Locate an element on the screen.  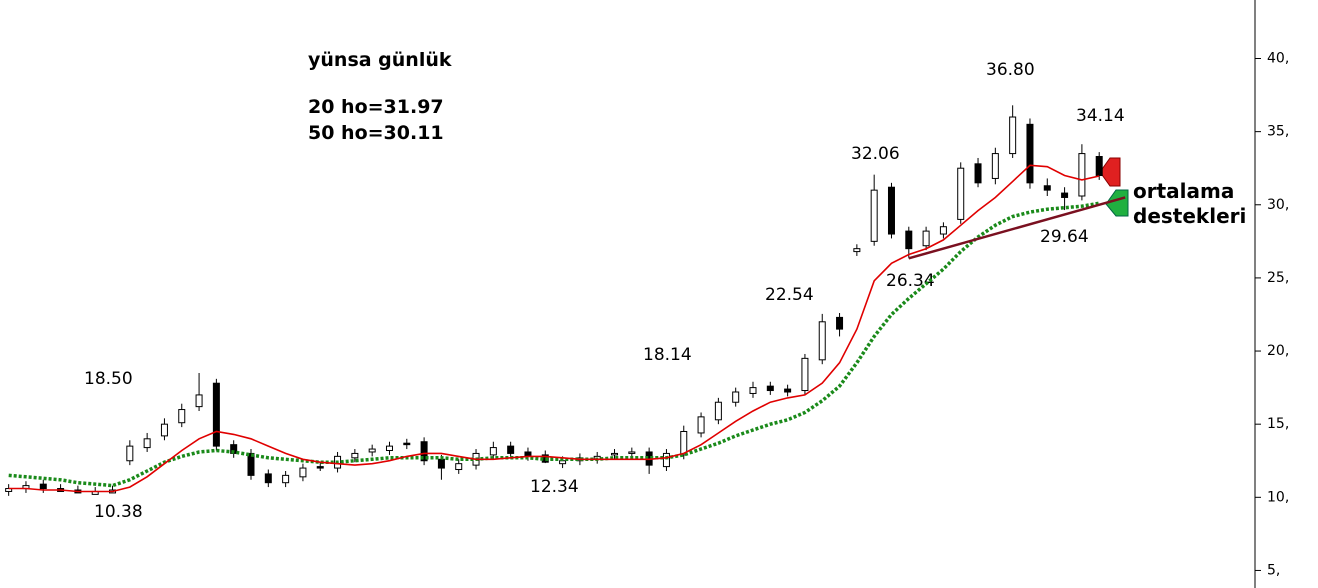
annotation: 32.06 is located at coordinates (875, 154).